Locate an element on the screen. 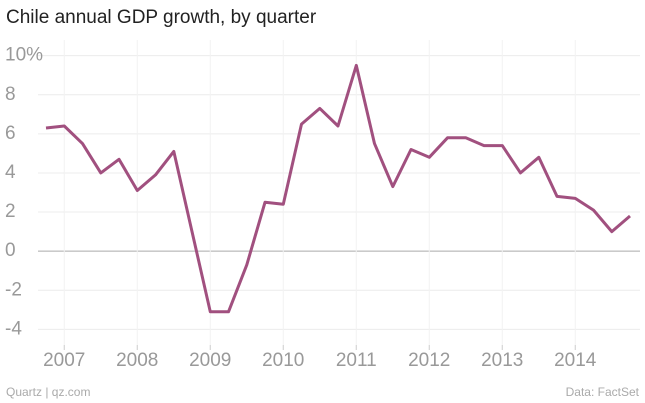 The height and width of the screenshot is (403, 645). x-tick-label: 2008 is located at coordinates (137, 360).